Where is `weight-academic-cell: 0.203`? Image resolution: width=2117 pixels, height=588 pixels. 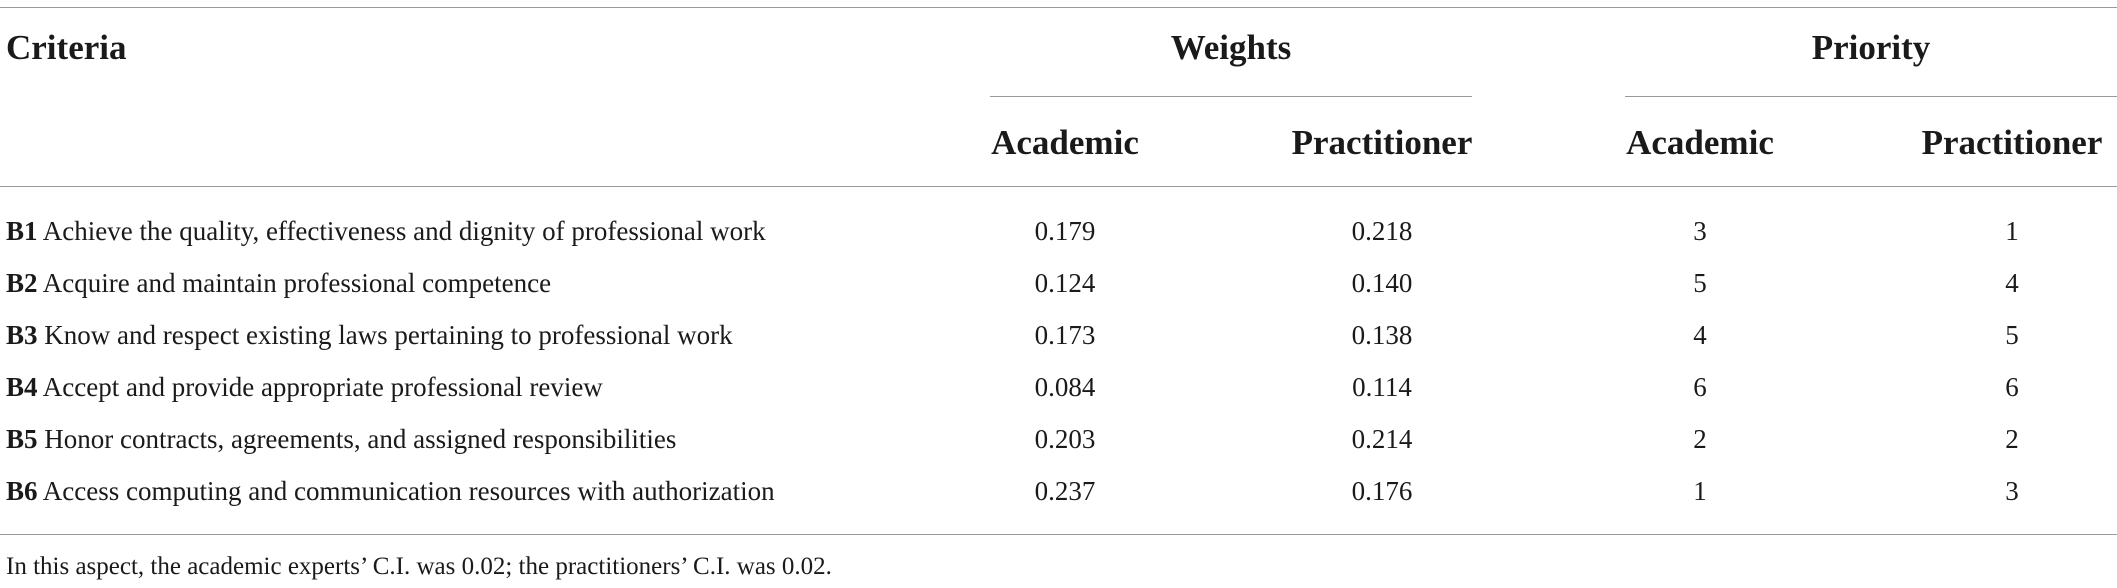 weight-academic-cell: 0.203 is located at coordinates (1065, 439).